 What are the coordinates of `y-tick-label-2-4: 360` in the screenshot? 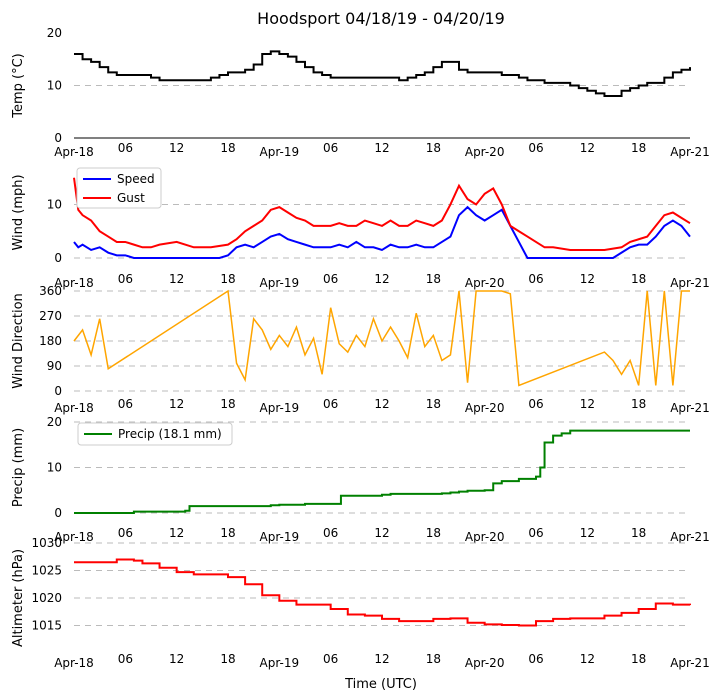 It's located at (50, 291).